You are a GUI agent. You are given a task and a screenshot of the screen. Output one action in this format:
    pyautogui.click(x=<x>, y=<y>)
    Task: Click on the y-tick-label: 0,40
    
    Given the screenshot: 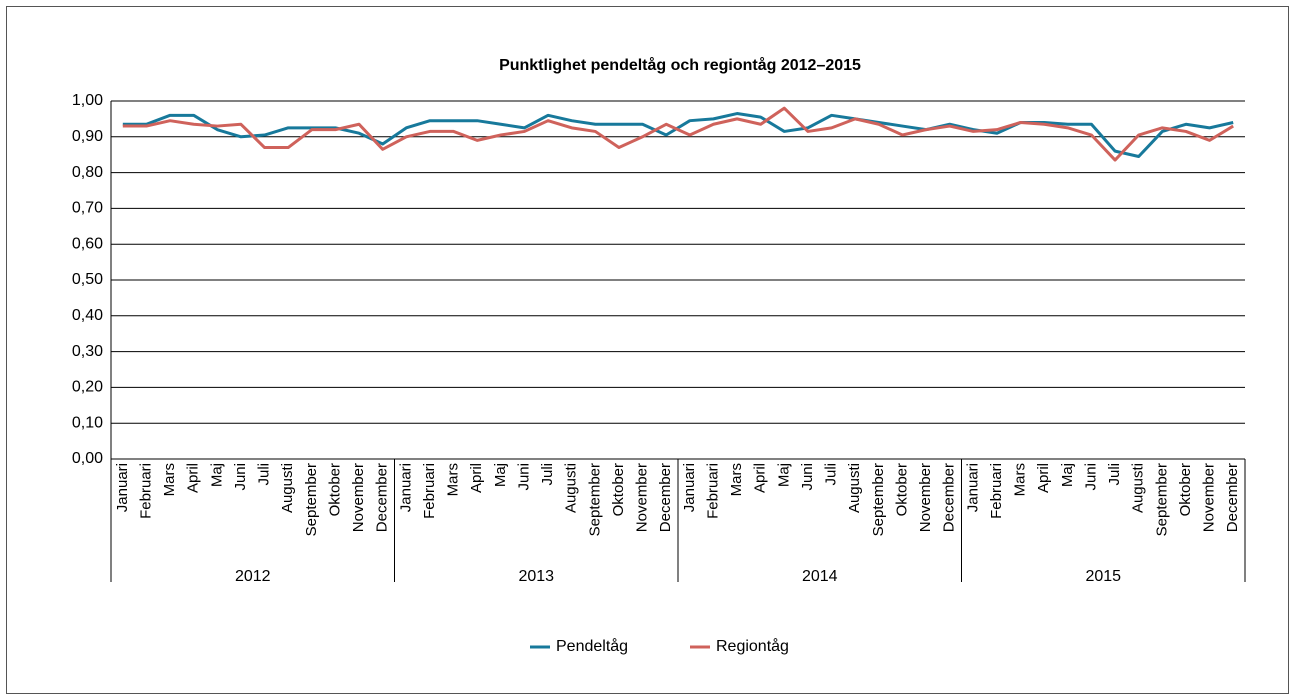 What is the action you would take?
    pyautogui.click(x=87, y=315)
    